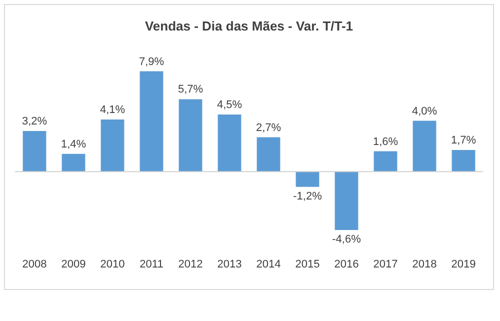 The image size is (500, 321). I want to click on x-tick-label: 2011, so click(152, 264).